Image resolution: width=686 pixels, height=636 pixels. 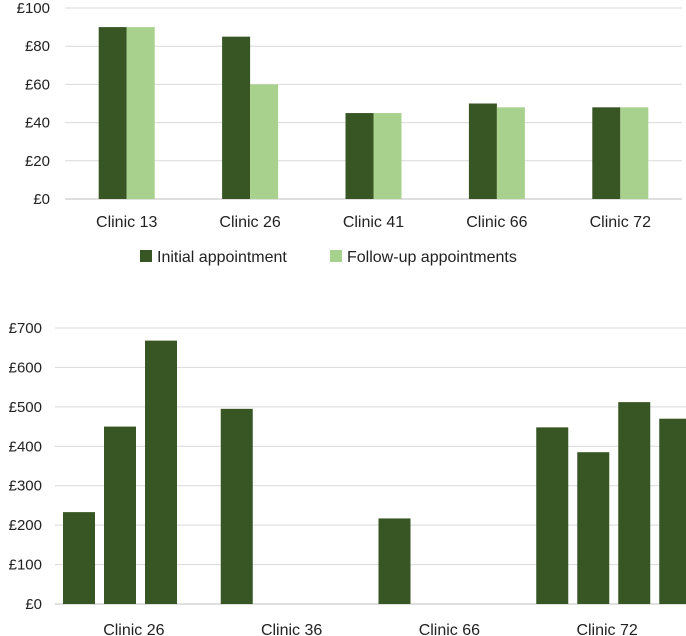 I want to click on y-tick-label: £40, so click(x=37, y=123).